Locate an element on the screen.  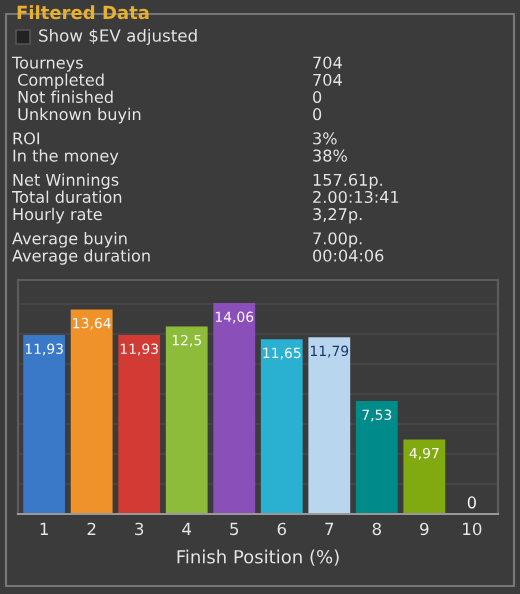
text: Average buyin is located at coordinates (69, 240).